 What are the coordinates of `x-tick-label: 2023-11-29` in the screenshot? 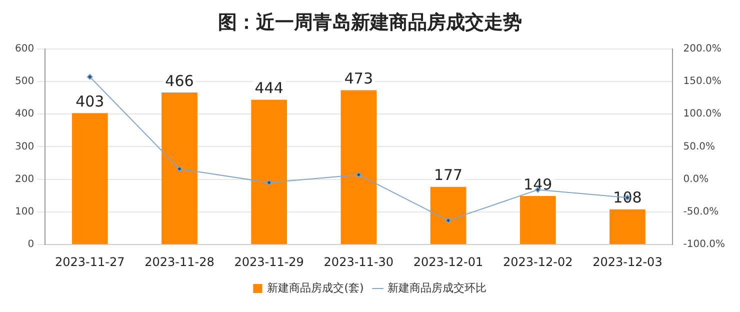 It's located at (269, 261).